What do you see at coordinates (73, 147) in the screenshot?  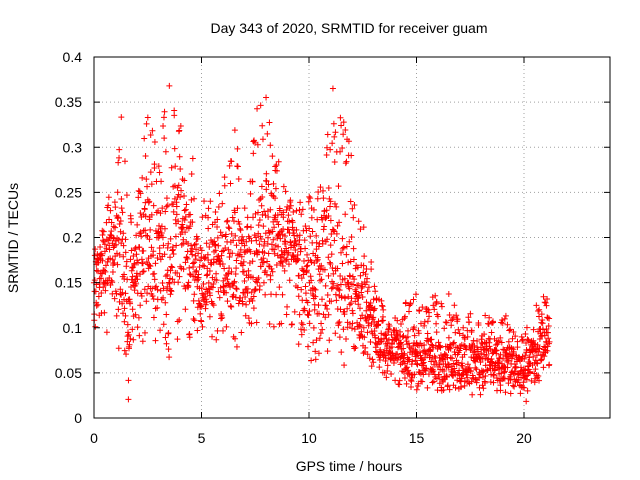 I see `y-tick-label: 0.3` at bounding box center [73, 147].